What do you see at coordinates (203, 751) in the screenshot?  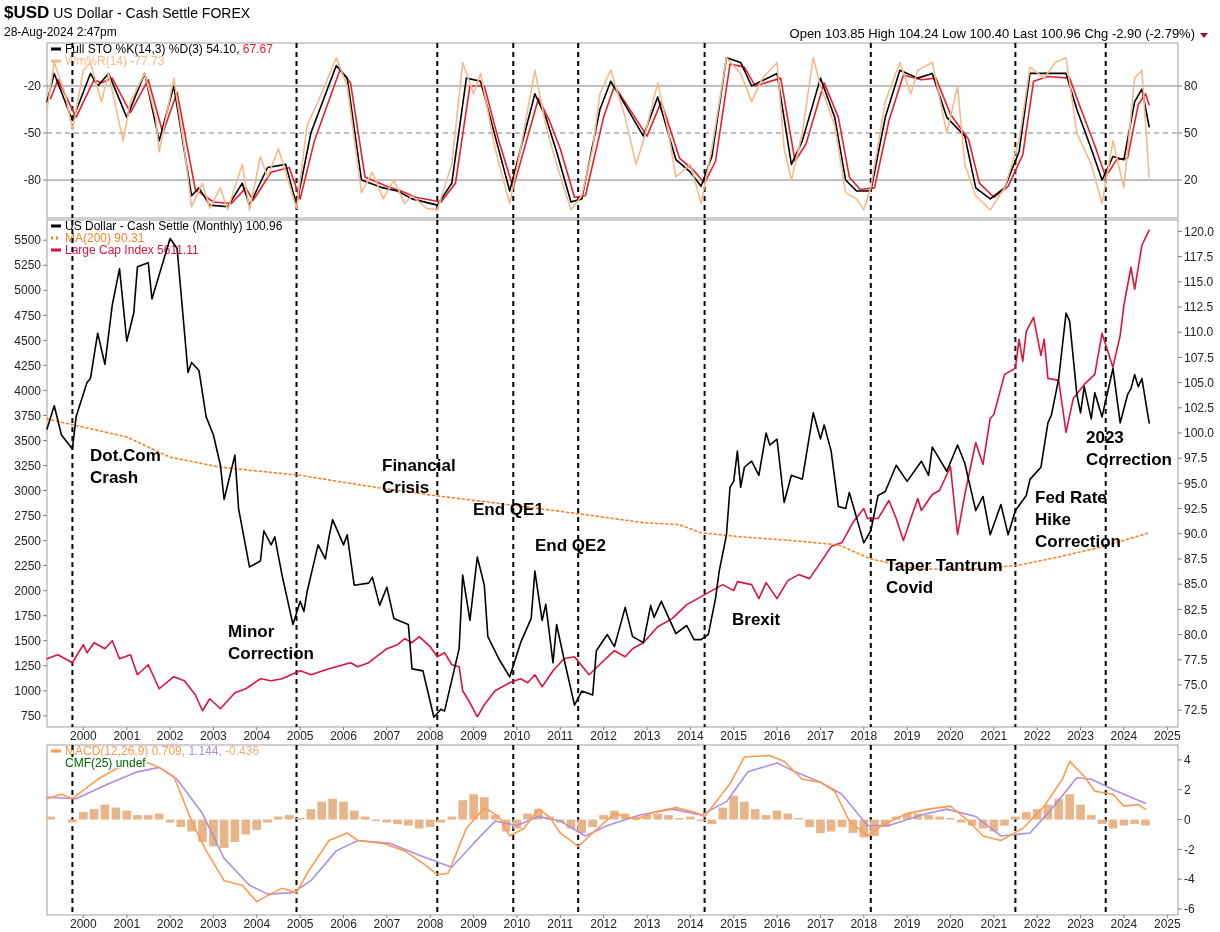 I see `series-label: 1.144,` at bounding box center [203, 751].